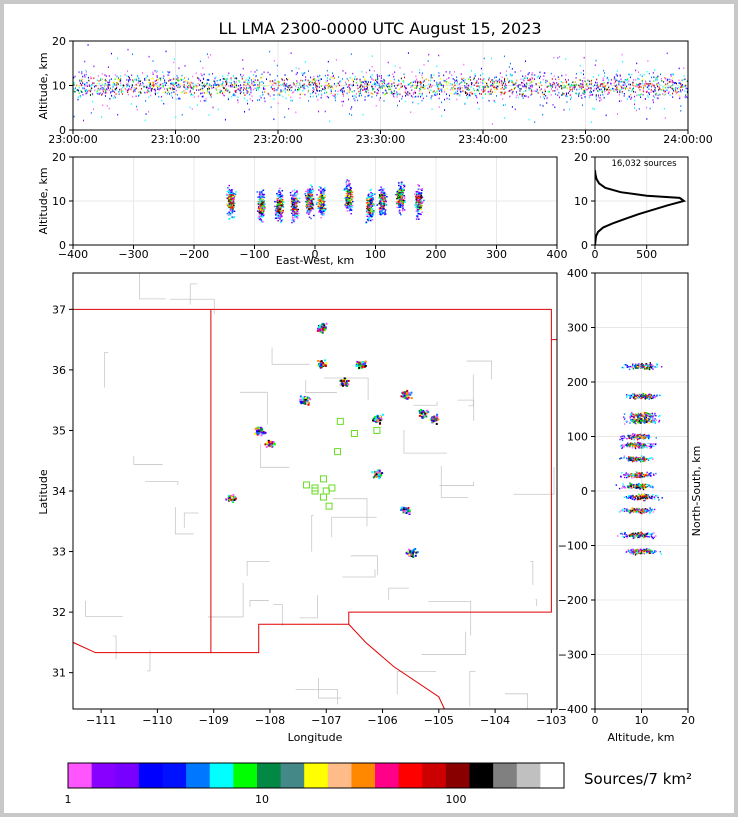  Describe the element at coordinates (43, 200) in the screenshot. I see `ew-ylabel: Altitude, km` at that location.